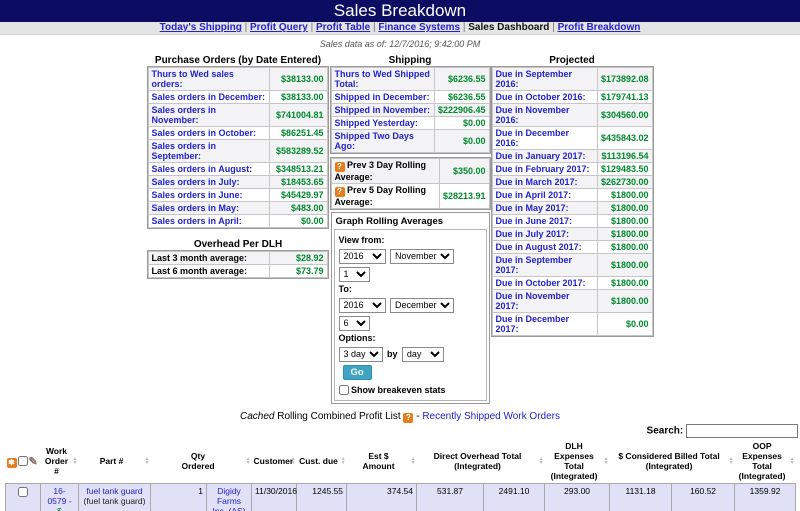  I want to click on column-header-work-order: Work Order # ▲ ▼, so click(60, 461).